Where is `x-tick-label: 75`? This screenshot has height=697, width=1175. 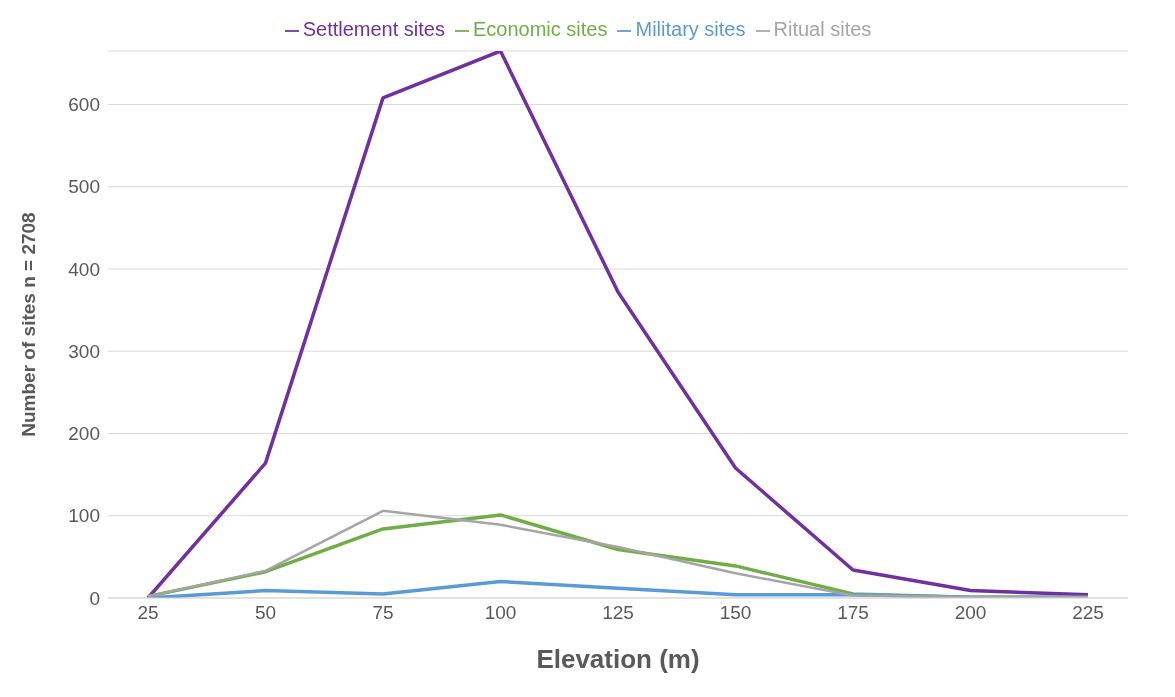 x-tick-label: 75 is located at coordinates (383, 613).